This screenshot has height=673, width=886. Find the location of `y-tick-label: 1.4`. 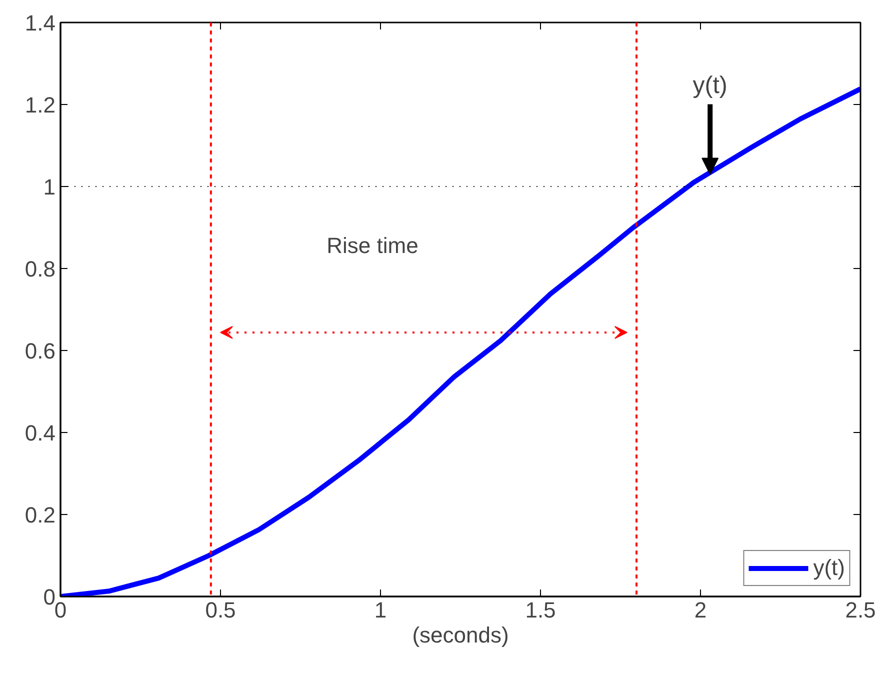

y-tick-label: 1.4 is located at coordinates (40, 23).